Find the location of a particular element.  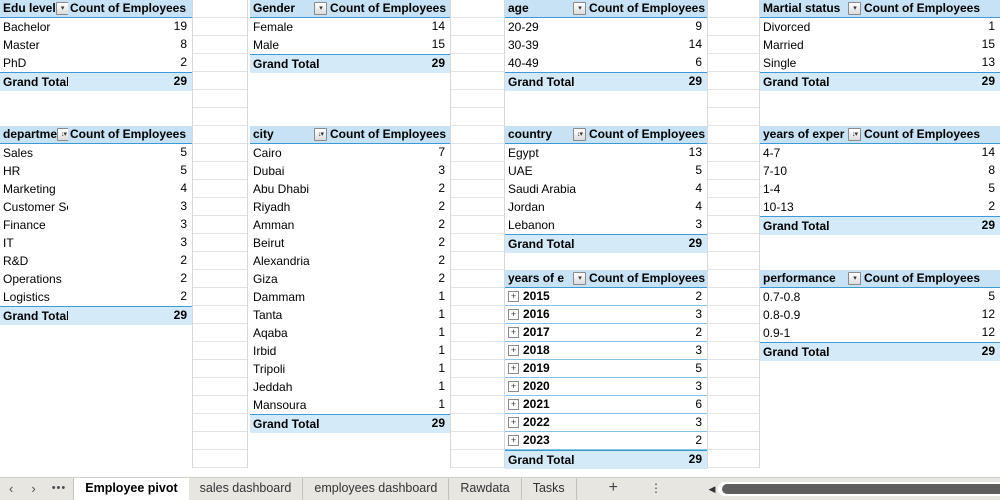

row-value-cell: 19 is located at coordinates (180, 26).